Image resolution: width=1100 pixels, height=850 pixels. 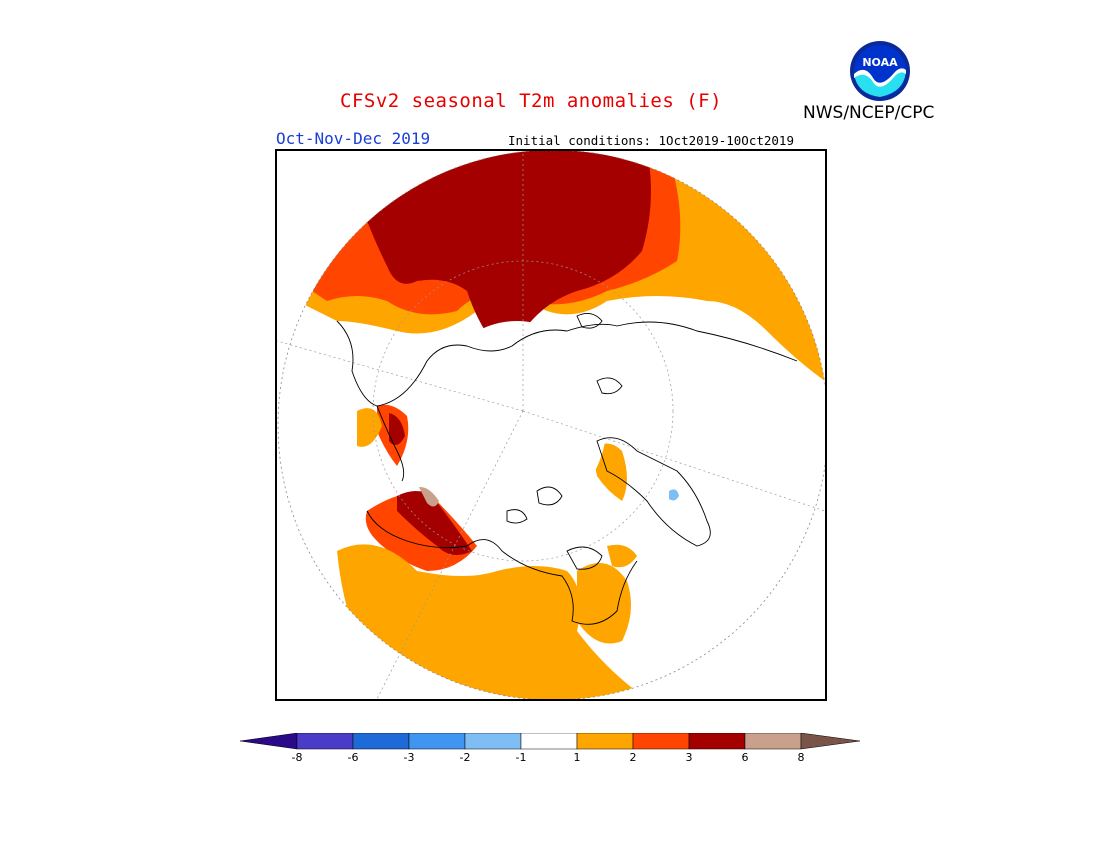 What do you see at coordinates (297, 757) in the screenshot?
I see `colorbar-tick-label: -8` at bounding box center [297, 757].